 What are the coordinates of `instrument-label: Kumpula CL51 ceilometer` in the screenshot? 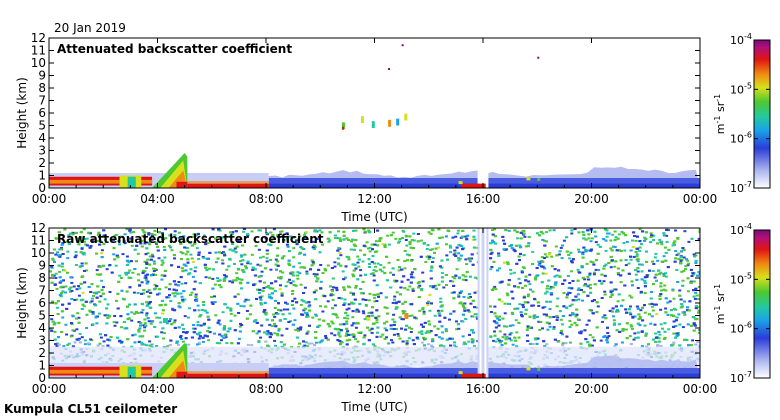 It's located at (91, 409).